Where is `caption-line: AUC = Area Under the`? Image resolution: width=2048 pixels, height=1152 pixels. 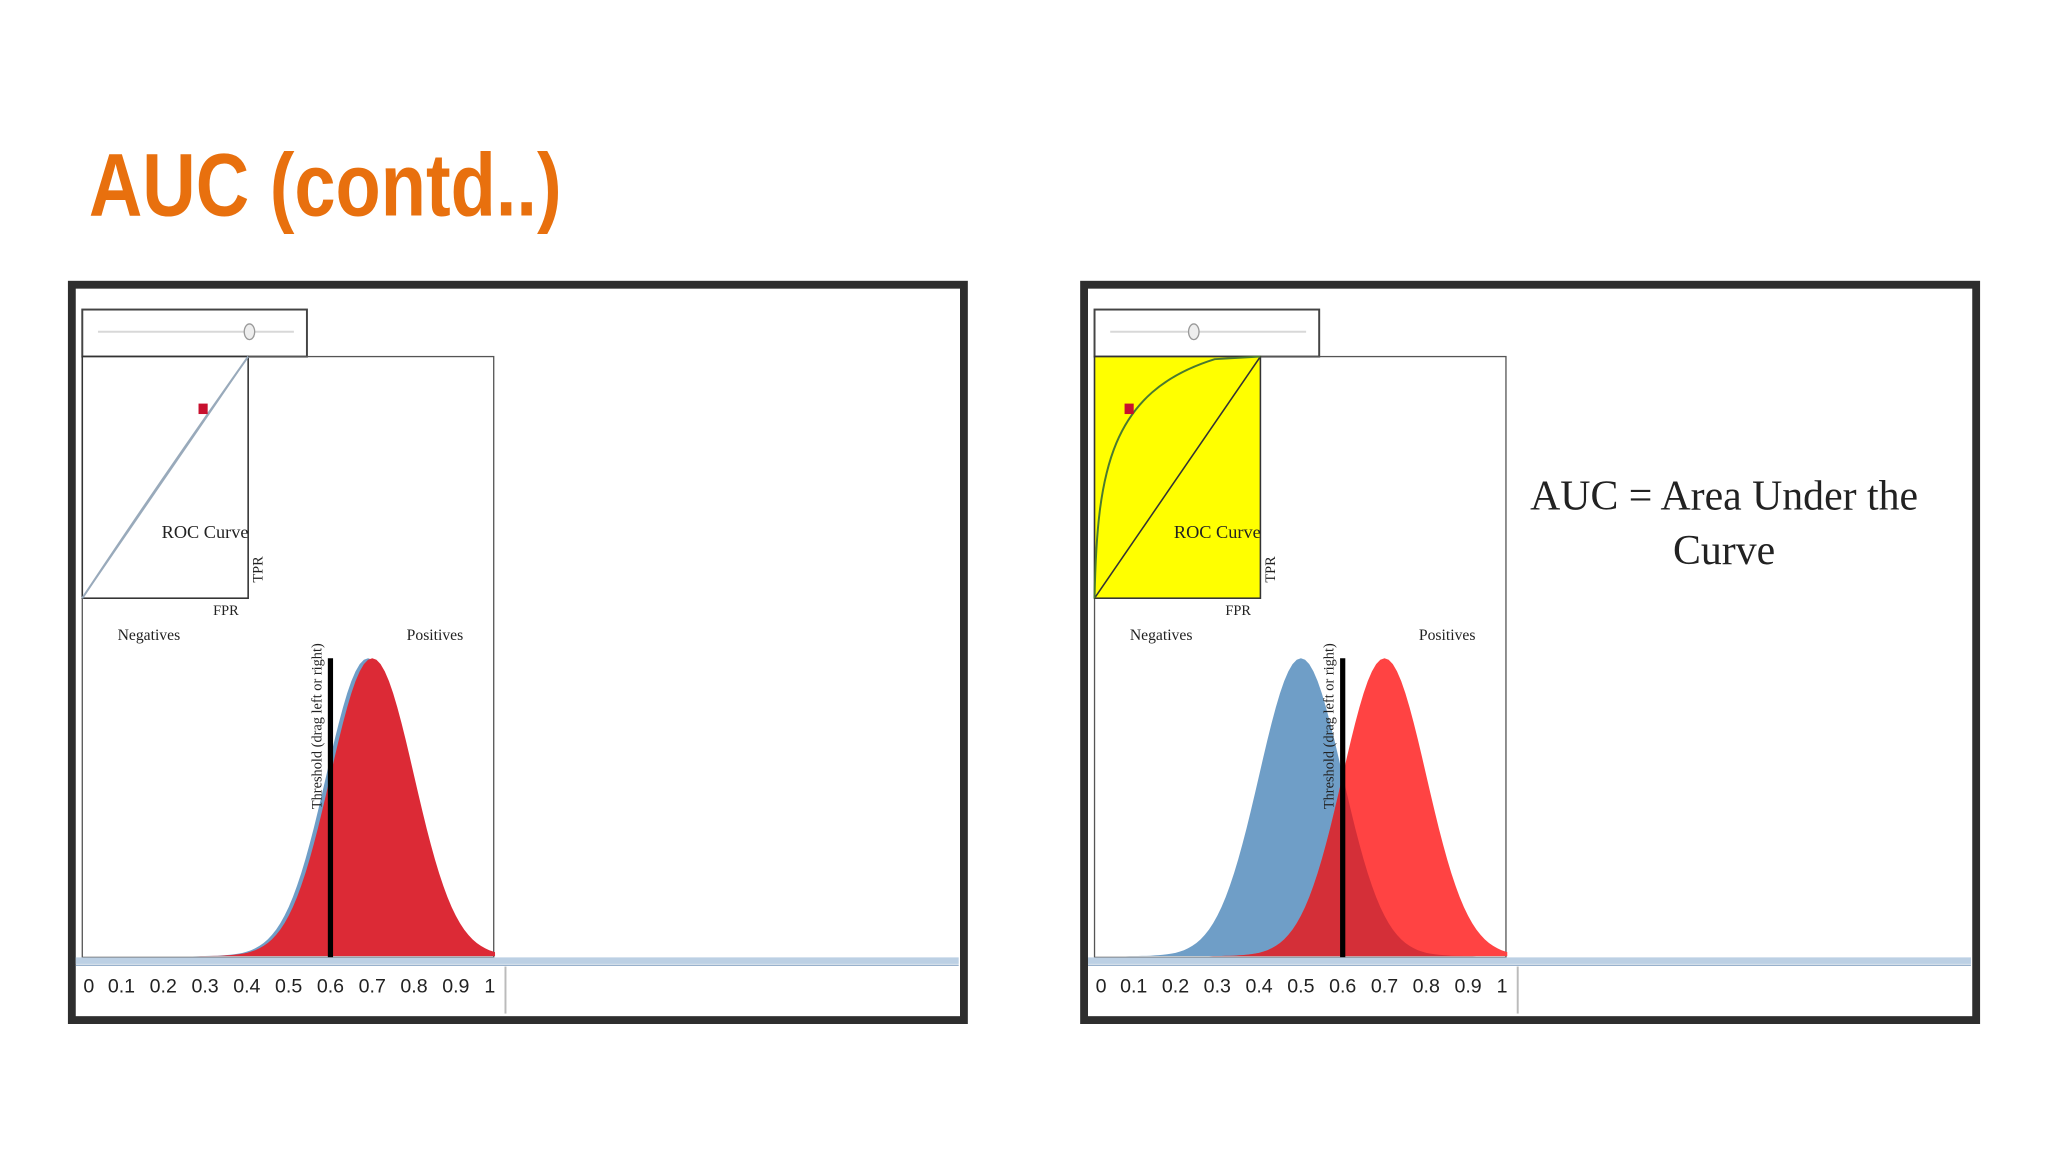 caption-line: AUC = Area Under the is located at coordinates (1724, 496).